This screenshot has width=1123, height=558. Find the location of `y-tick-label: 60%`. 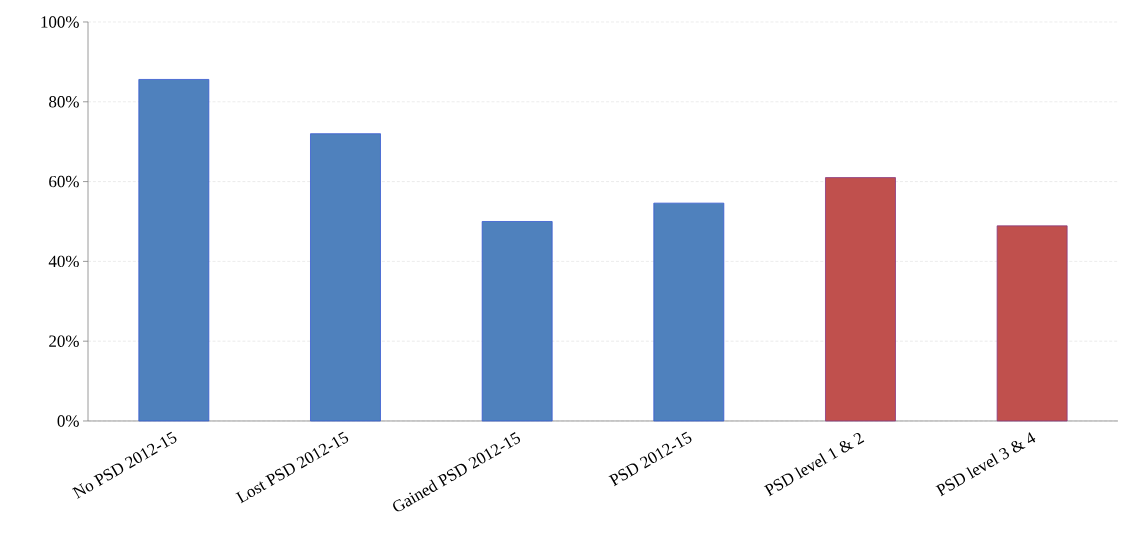

y-tick-label: 60% is located at coordinates (64, 181).